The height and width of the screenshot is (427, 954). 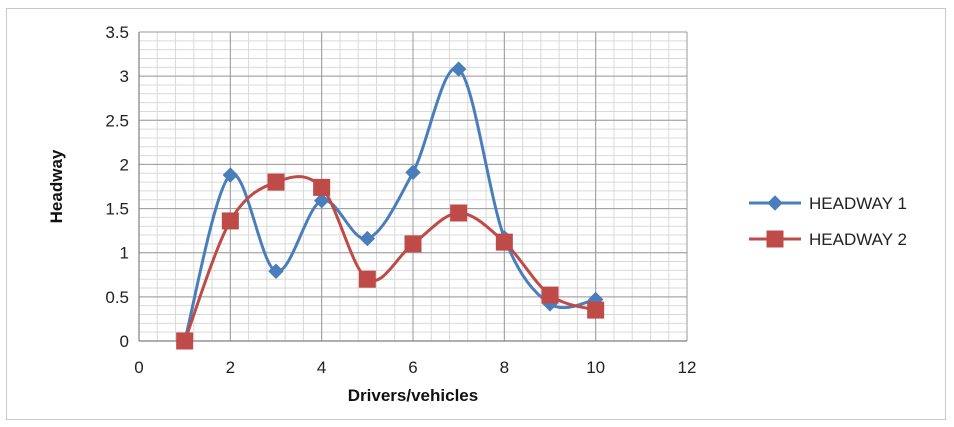 What do you see at coordinates (117, 120) in the screenshot?
I see `y-tick-label: 2.5` at bounding box center [117, 120].